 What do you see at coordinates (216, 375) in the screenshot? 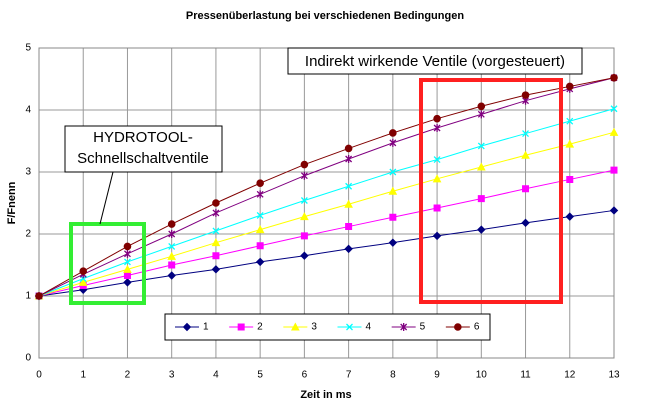
I see `x-tick-label: 4` at bounding box center [216, 375].